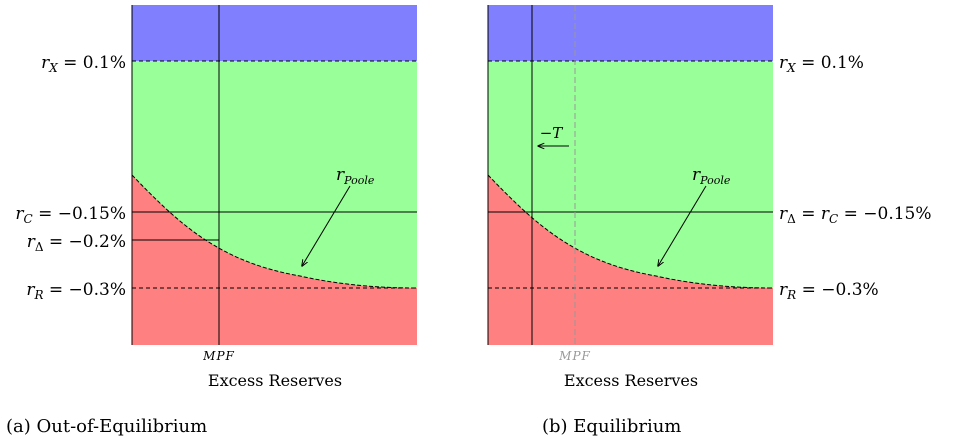 The height and width of the screenshot is (441, 954). I want to click on panel-a-rx-label: rX = 0.1%, so click(83, 64).